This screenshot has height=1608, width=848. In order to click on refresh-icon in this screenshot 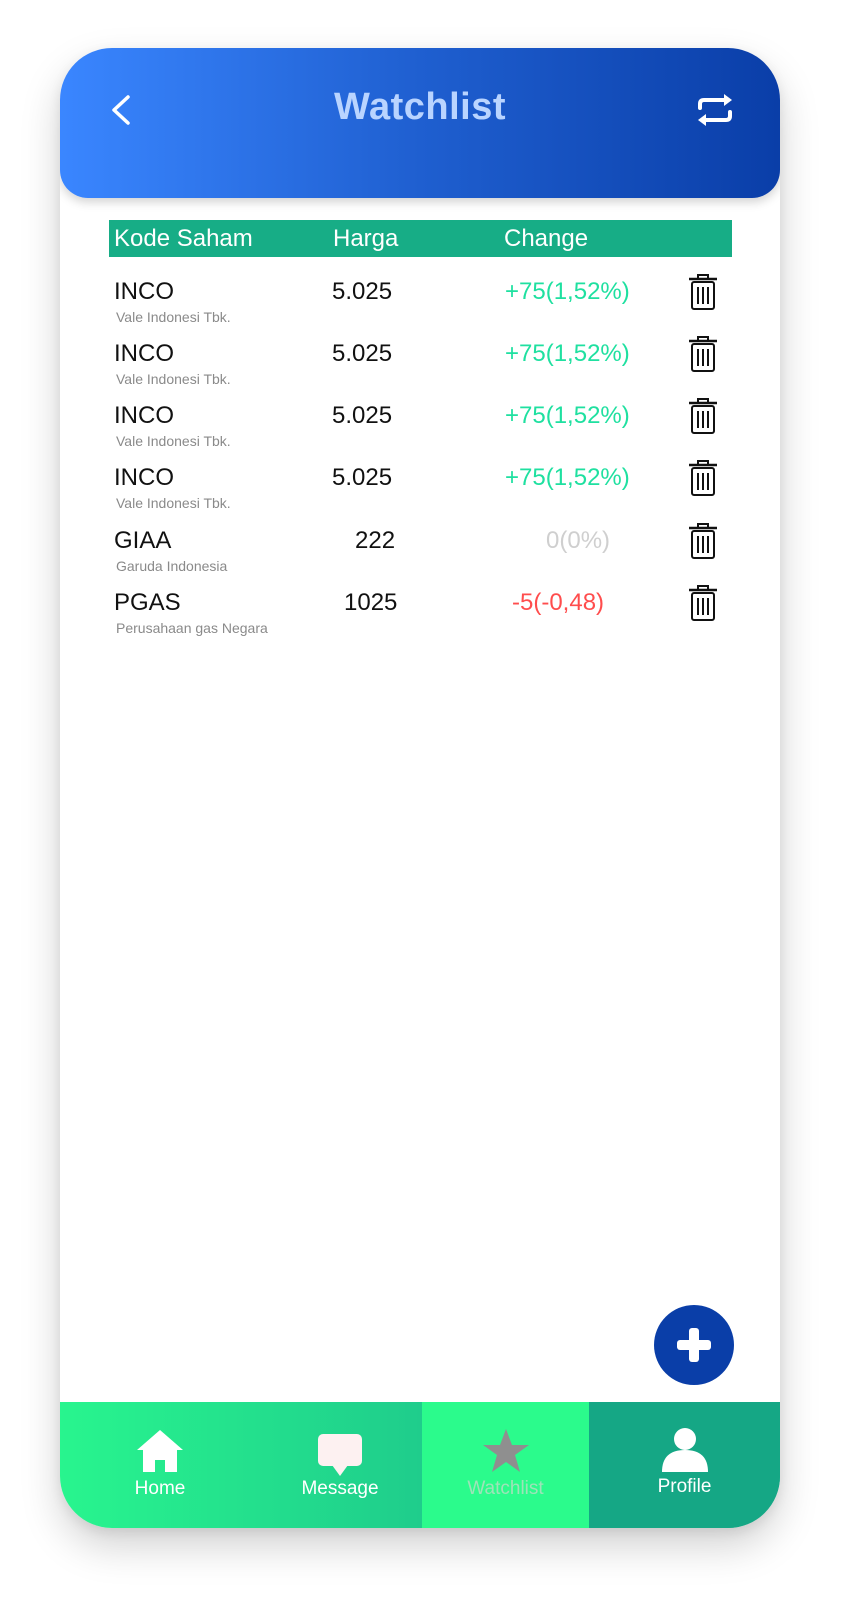, I will do `click(715, 110)`.